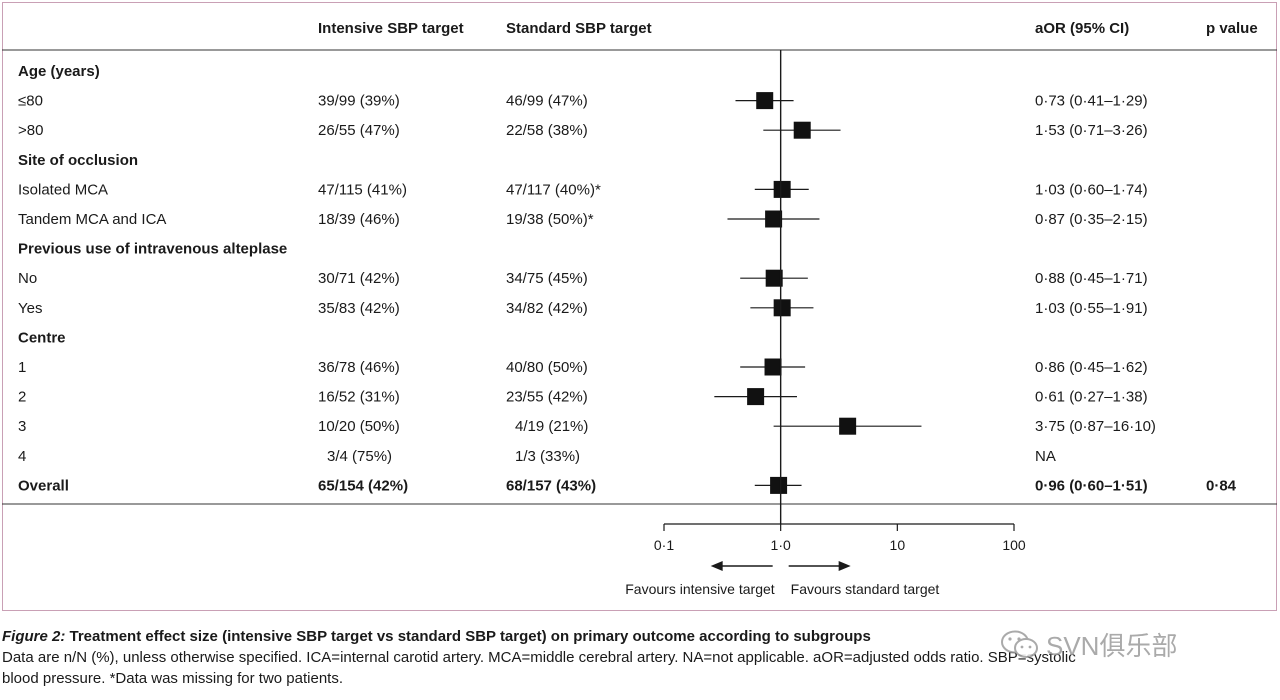 The height and width of the screenshot is (700, 1280). What do you see at coordinates (1091, 308) in the screenshot?
I see `aor-value: 1·03 (0·55–1·91)` at bounding box center [1091, 308].